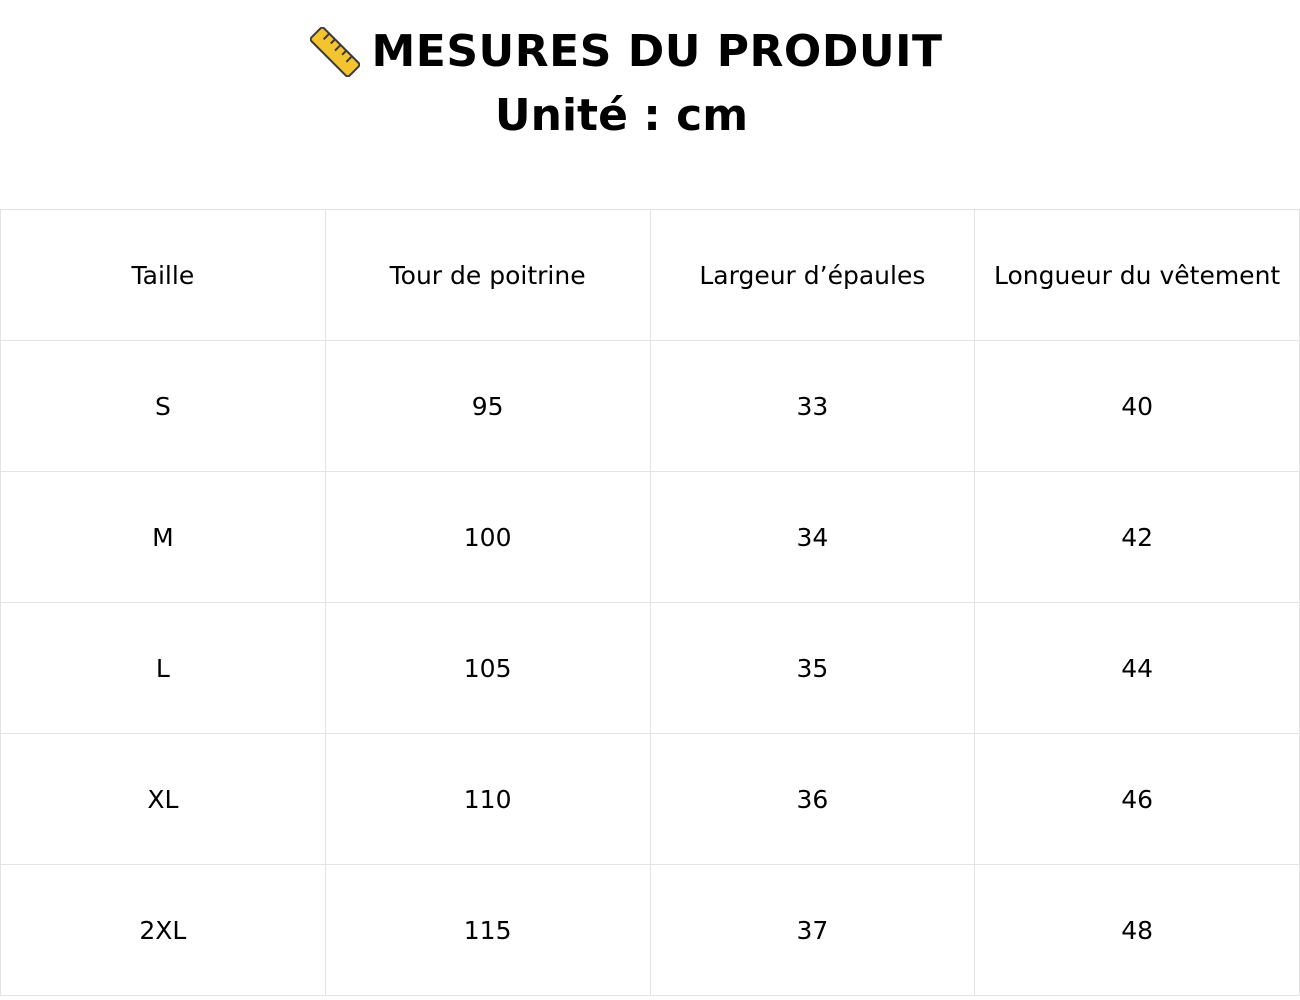 The width and height of the screenshot is (1300, 1000). I want to click on table-cell: 46, so click(1137, 799).